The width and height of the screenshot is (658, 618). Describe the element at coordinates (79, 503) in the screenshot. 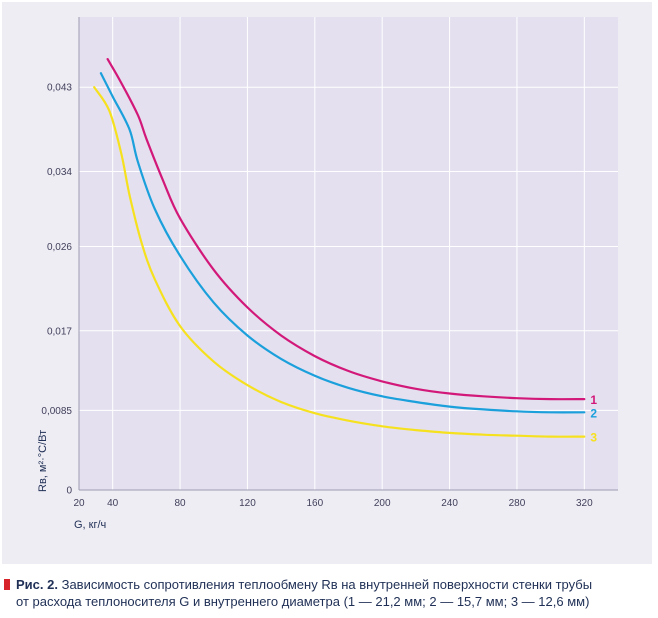

I see `x-tick-label: 20` at that location.